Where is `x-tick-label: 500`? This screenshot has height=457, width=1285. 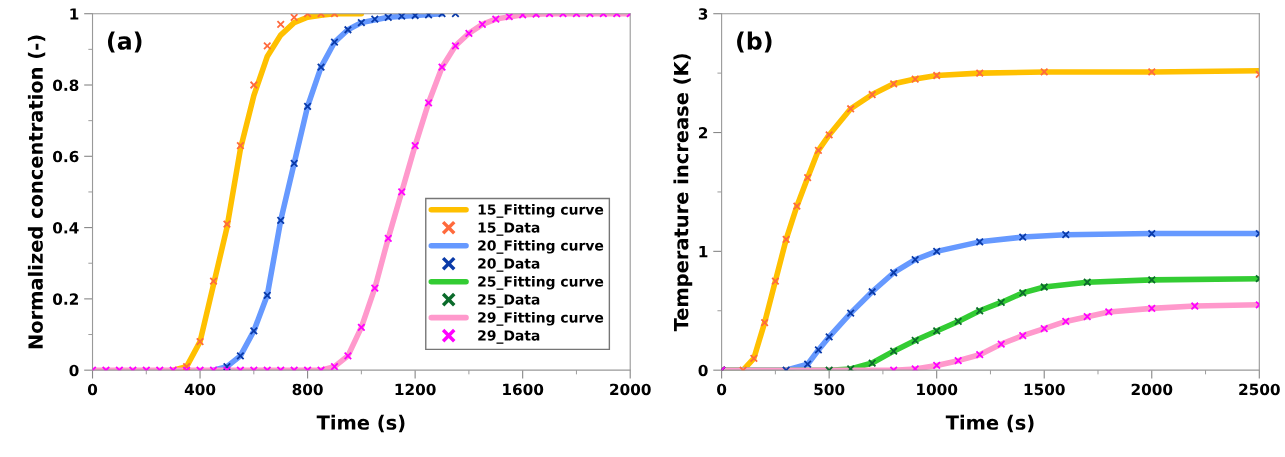 x-tick-label: 500 is located at coordinates (829, 389).